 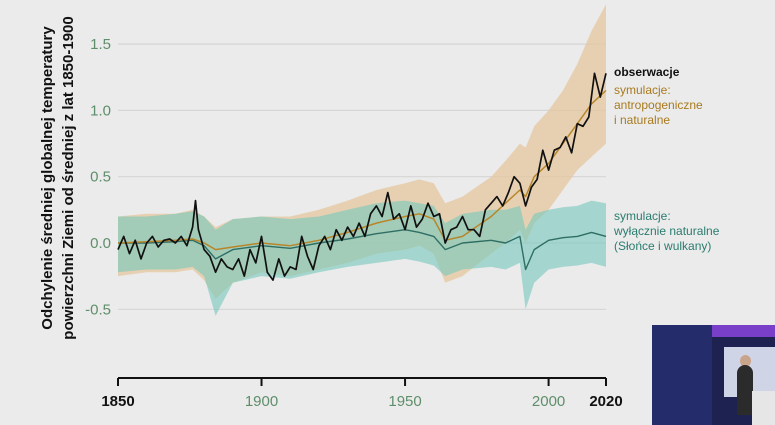 I want to click on x-tick-label: 1850, so click(x=117, y=401).